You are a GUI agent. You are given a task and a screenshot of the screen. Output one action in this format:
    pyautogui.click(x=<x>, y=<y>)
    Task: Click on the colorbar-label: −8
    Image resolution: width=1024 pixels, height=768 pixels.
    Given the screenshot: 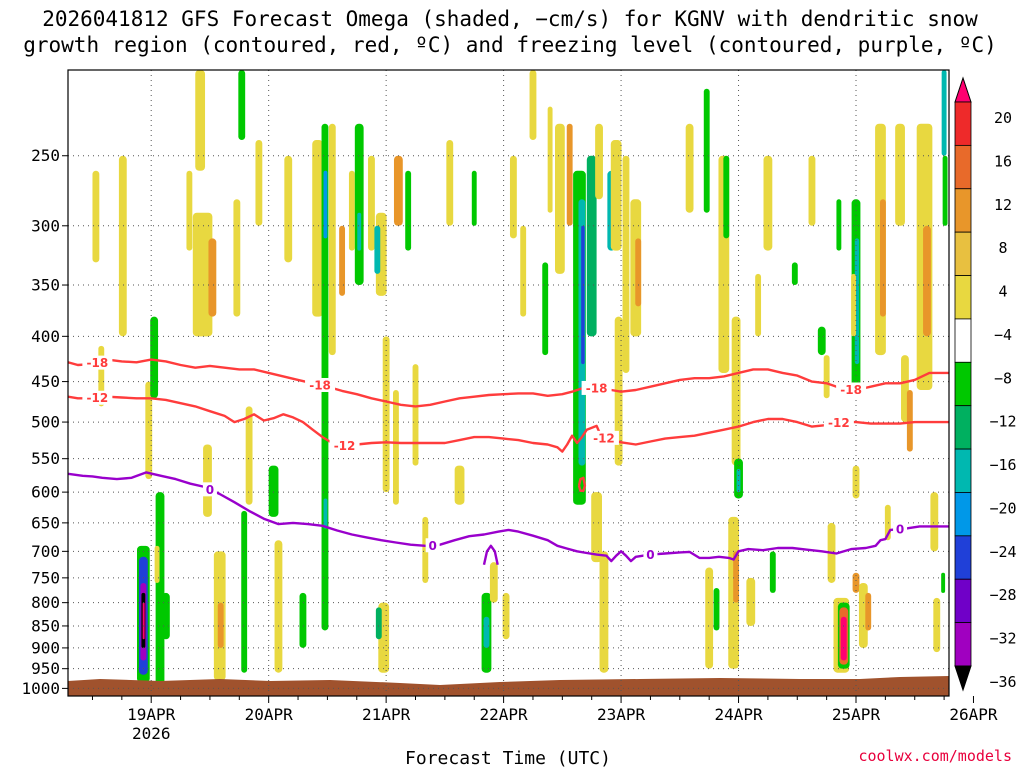 What is the action you would take?
    pyautogui.click(x=1003, y=378)
    